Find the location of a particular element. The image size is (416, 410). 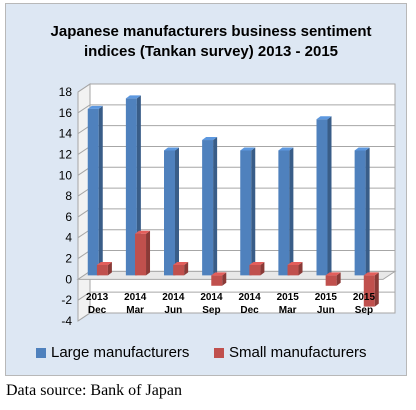

y-tick-label: 4 is located at coordinates (68, 238).